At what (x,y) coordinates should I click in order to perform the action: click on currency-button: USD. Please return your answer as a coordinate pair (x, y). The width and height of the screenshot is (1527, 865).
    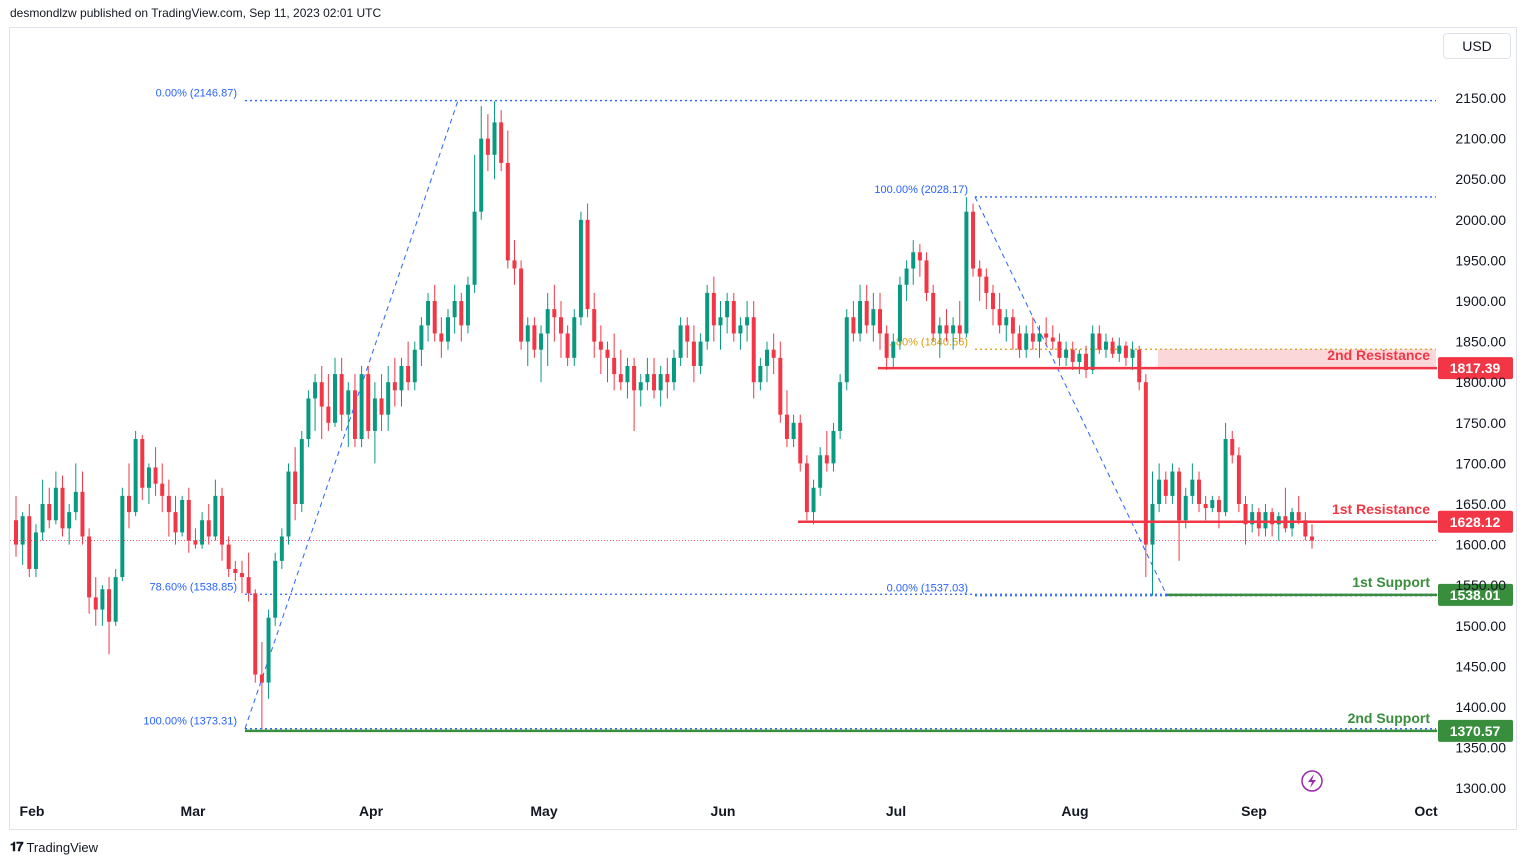
    Looking at the image, I should click on (1477, 46).